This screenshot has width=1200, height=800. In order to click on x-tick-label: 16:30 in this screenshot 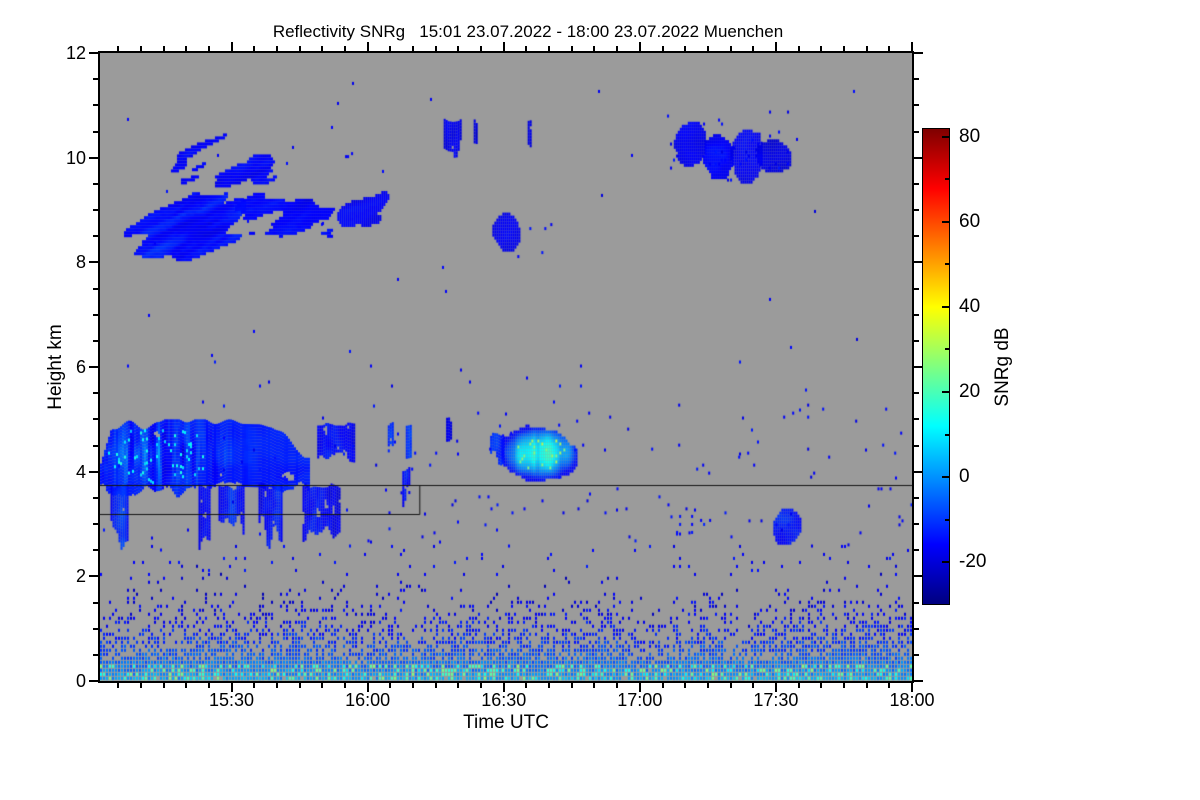, I will do `click(504, 700)`.